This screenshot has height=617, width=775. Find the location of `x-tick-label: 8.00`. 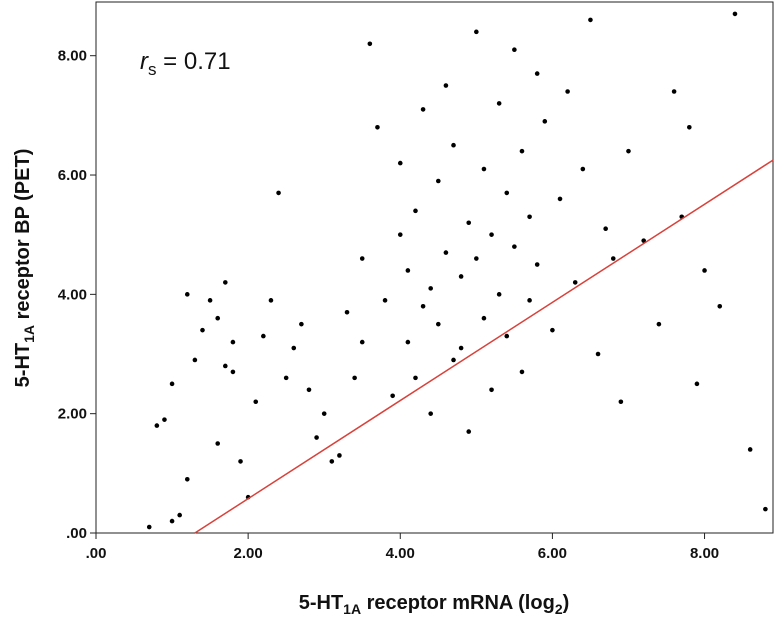

x-tick-label: 8.00 is located at coordinates (704, 553).